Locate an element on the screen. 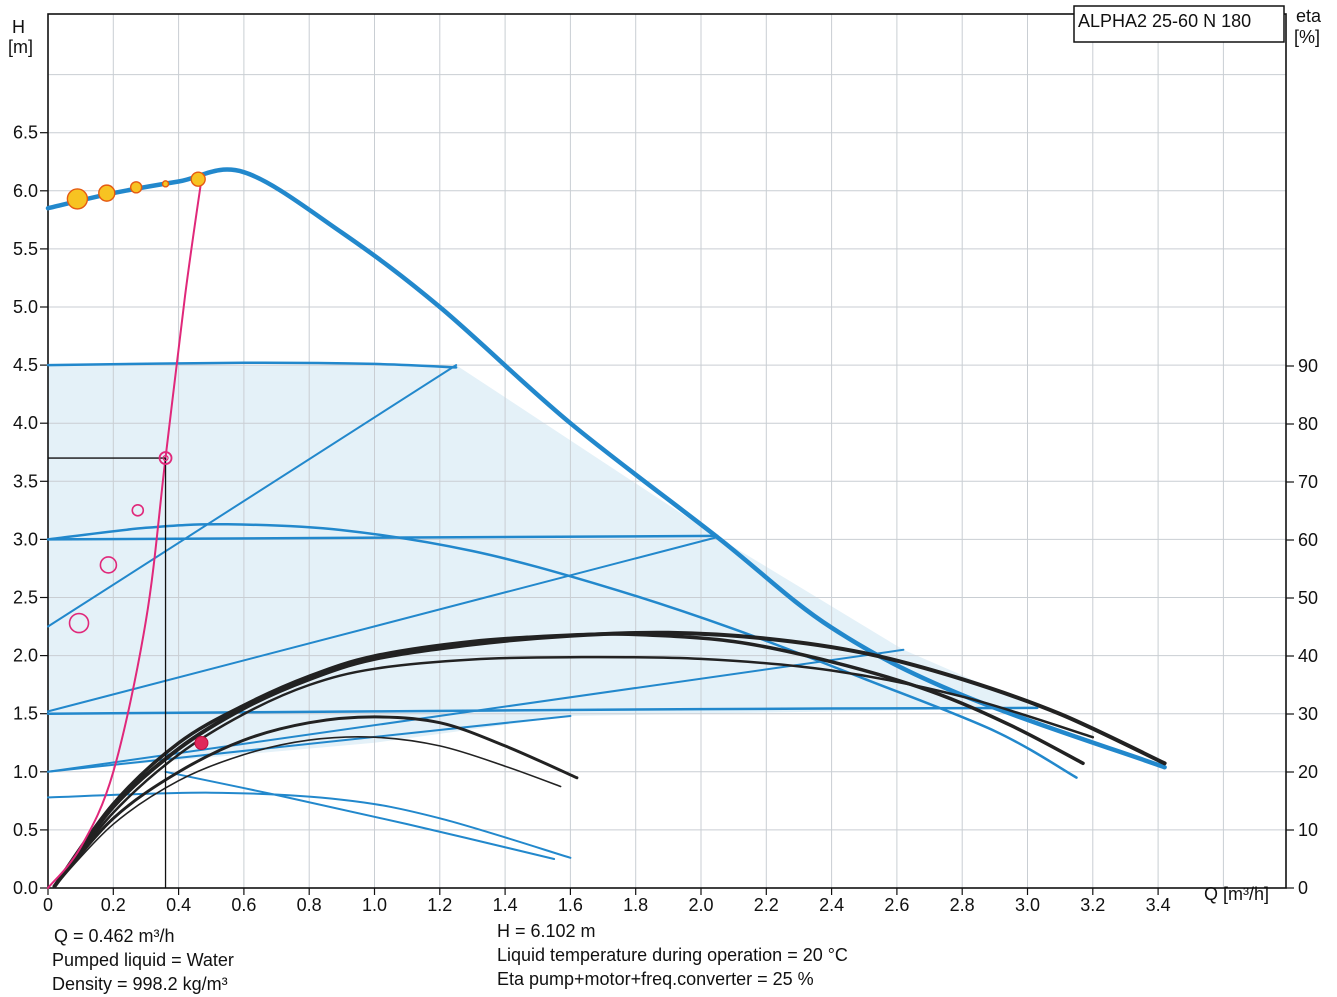 This screenshot has height=997, width=1337. right-tick-label: 70 is located at coordinates (1308, 482).